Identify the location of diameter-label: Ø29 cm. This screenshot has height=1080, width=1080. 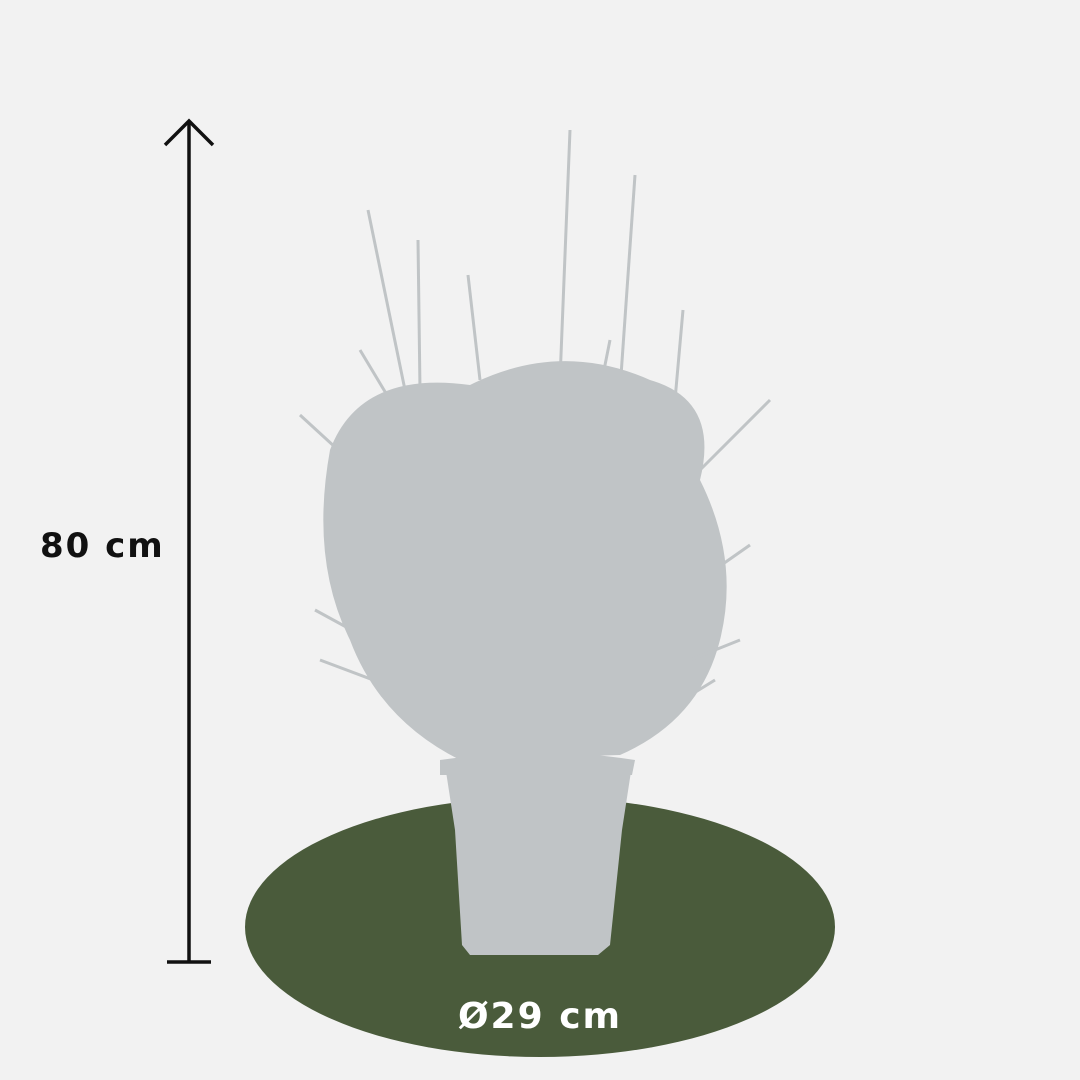
(540, 1016).